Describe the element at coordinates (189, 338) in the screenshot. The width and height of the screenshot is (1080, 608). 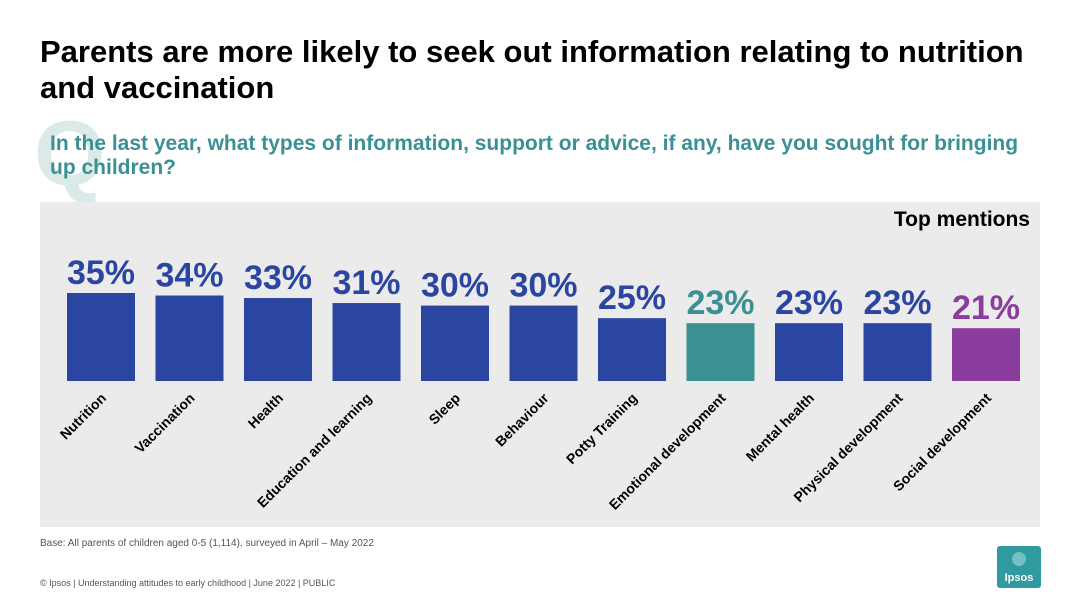
I see `bar-vaccination` at that location.